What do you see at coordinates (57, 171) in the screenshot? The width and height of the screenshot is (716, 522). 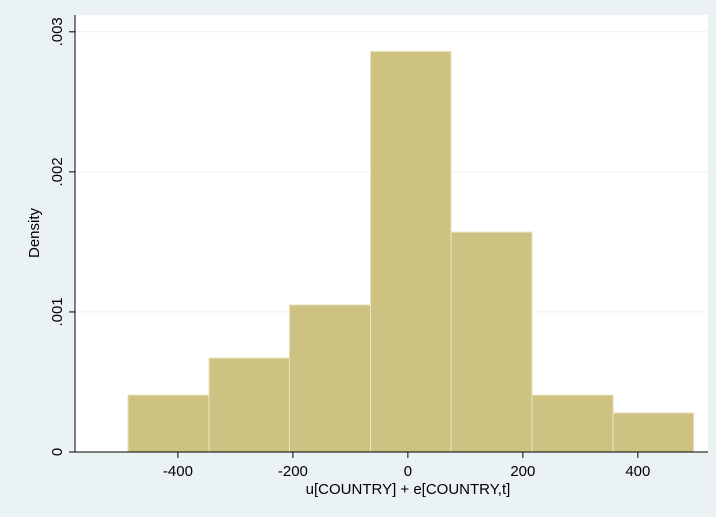 I see `y-tick-label: .002` at bounding box center [57, 171].